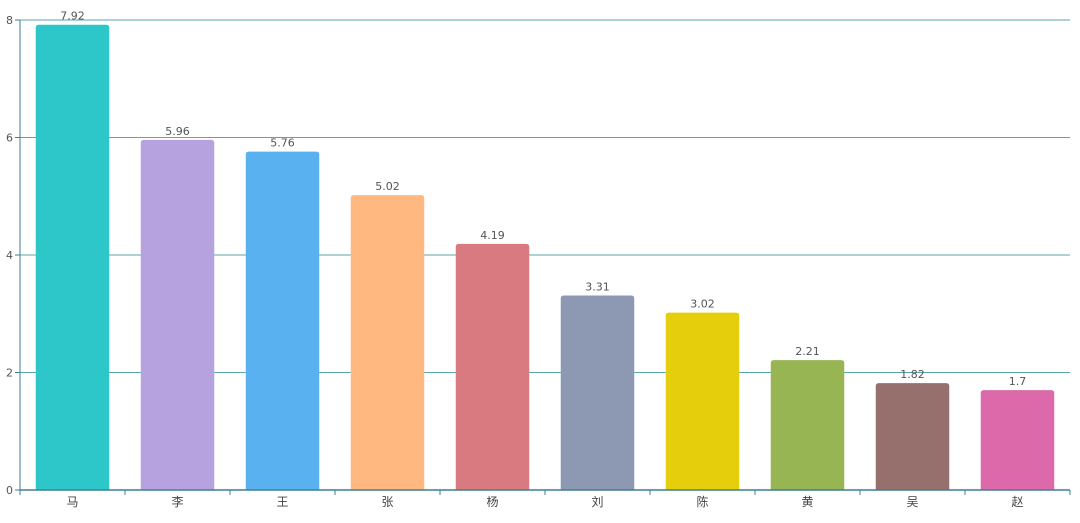 Image resolution: width=1080 pixels, height=523 pixels. I want to click on data-label: 2.21, so click(807, 351).